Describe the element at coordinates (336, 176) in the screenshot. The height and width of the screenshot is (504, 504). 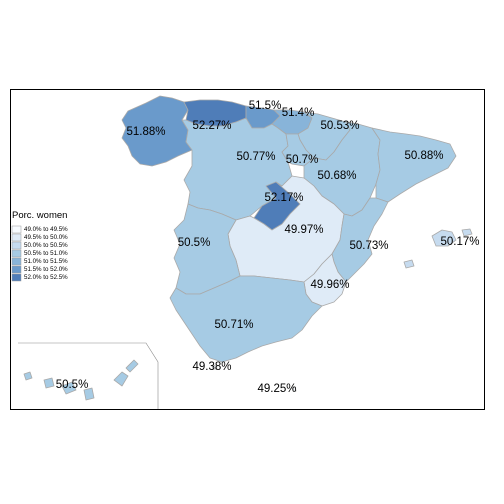
I see `label-aragon: 50.68%` at that location.